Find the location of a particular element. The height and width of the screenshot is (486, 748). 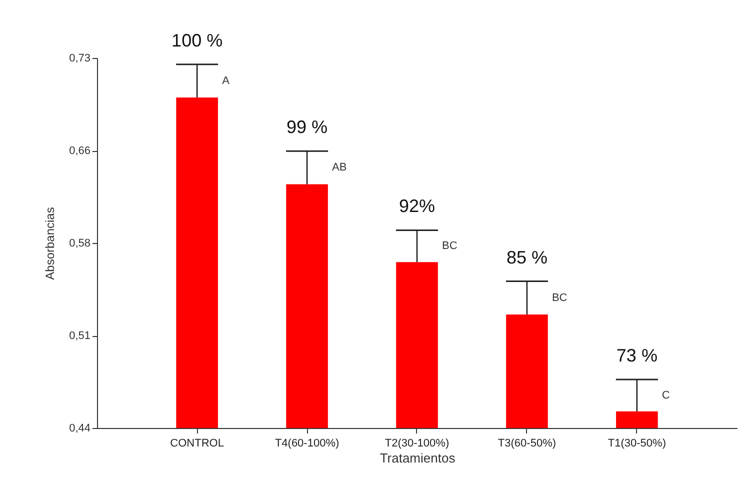

annotation: 92% is located at coordinates (417, 206).